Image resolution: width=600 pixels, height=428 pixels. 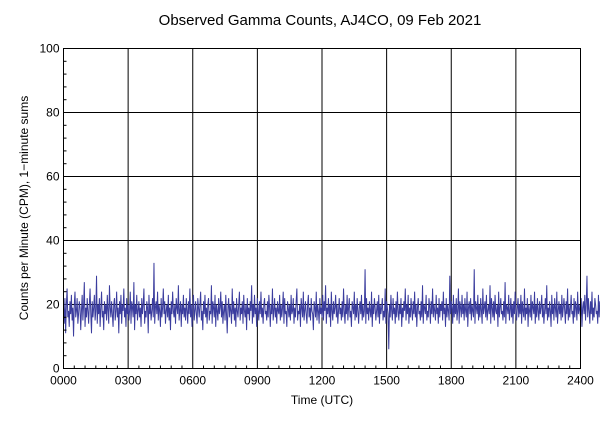 I want to click on x-tick-label: 0900, so click(x=257, y=381).